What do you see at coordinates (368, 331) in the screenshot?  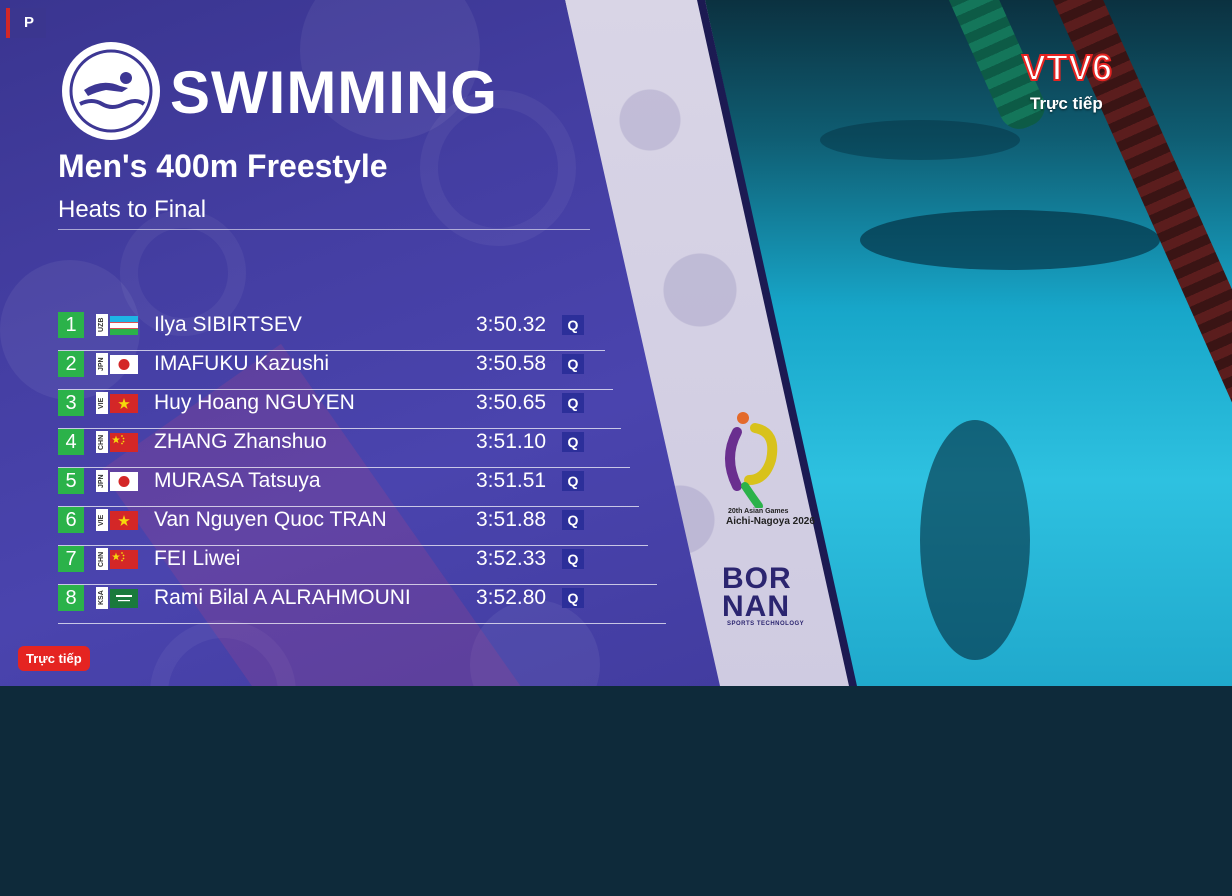 I see `result-row: 1 UZB Ilya SIBIRTSEV 3:50.32 Q` at bounding box center [368, 331].